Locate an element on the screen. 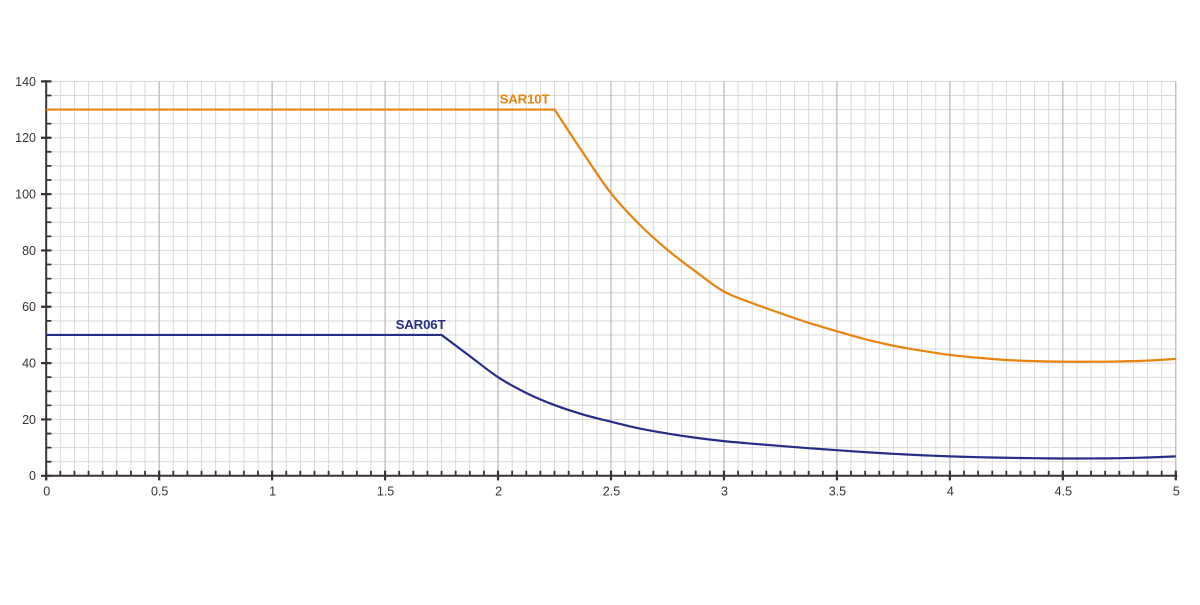  svg-text: 4.5 is located at coordinates (1063, 492).